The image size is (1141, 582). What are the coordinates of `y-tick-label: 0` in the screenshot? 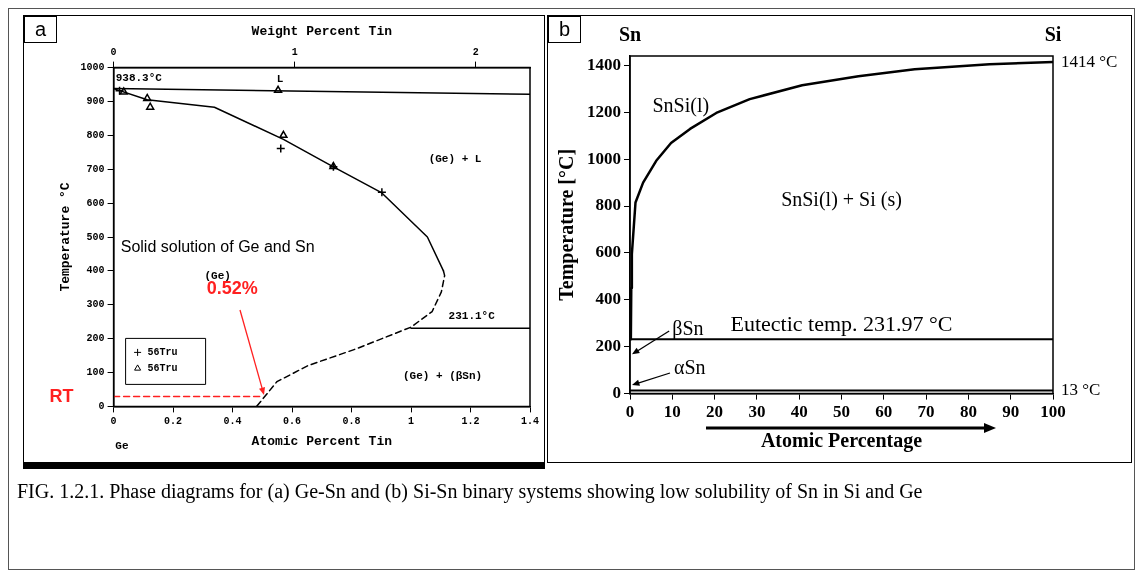 It's located at (616, 392).